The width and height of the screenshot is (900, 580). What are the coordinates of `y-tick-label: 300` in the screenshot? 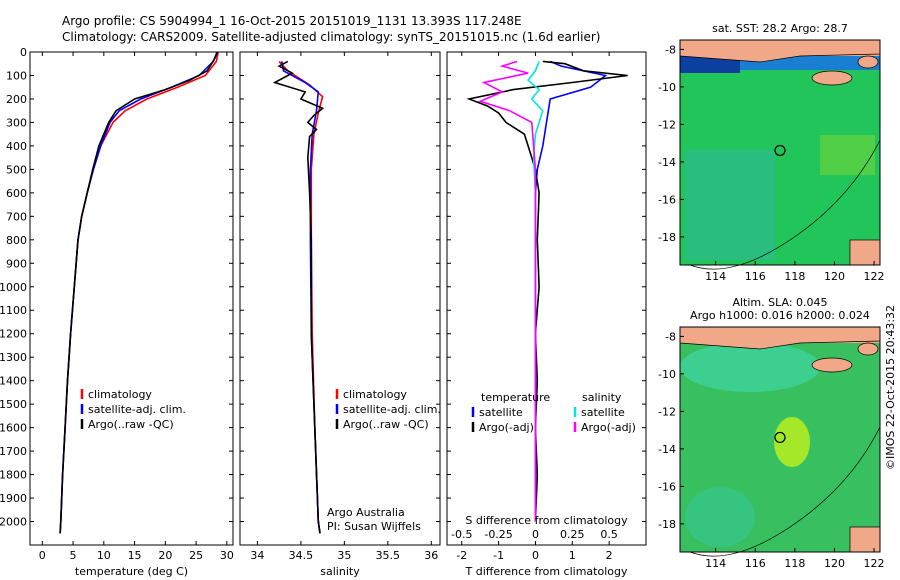 It's located at (16, 122).